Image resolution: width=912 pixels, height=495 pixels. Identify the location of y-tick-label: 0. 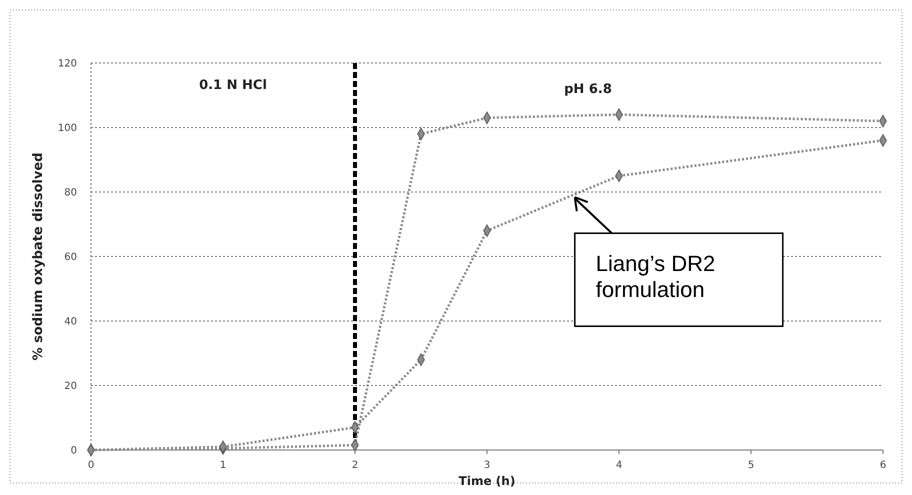
(73, 451).